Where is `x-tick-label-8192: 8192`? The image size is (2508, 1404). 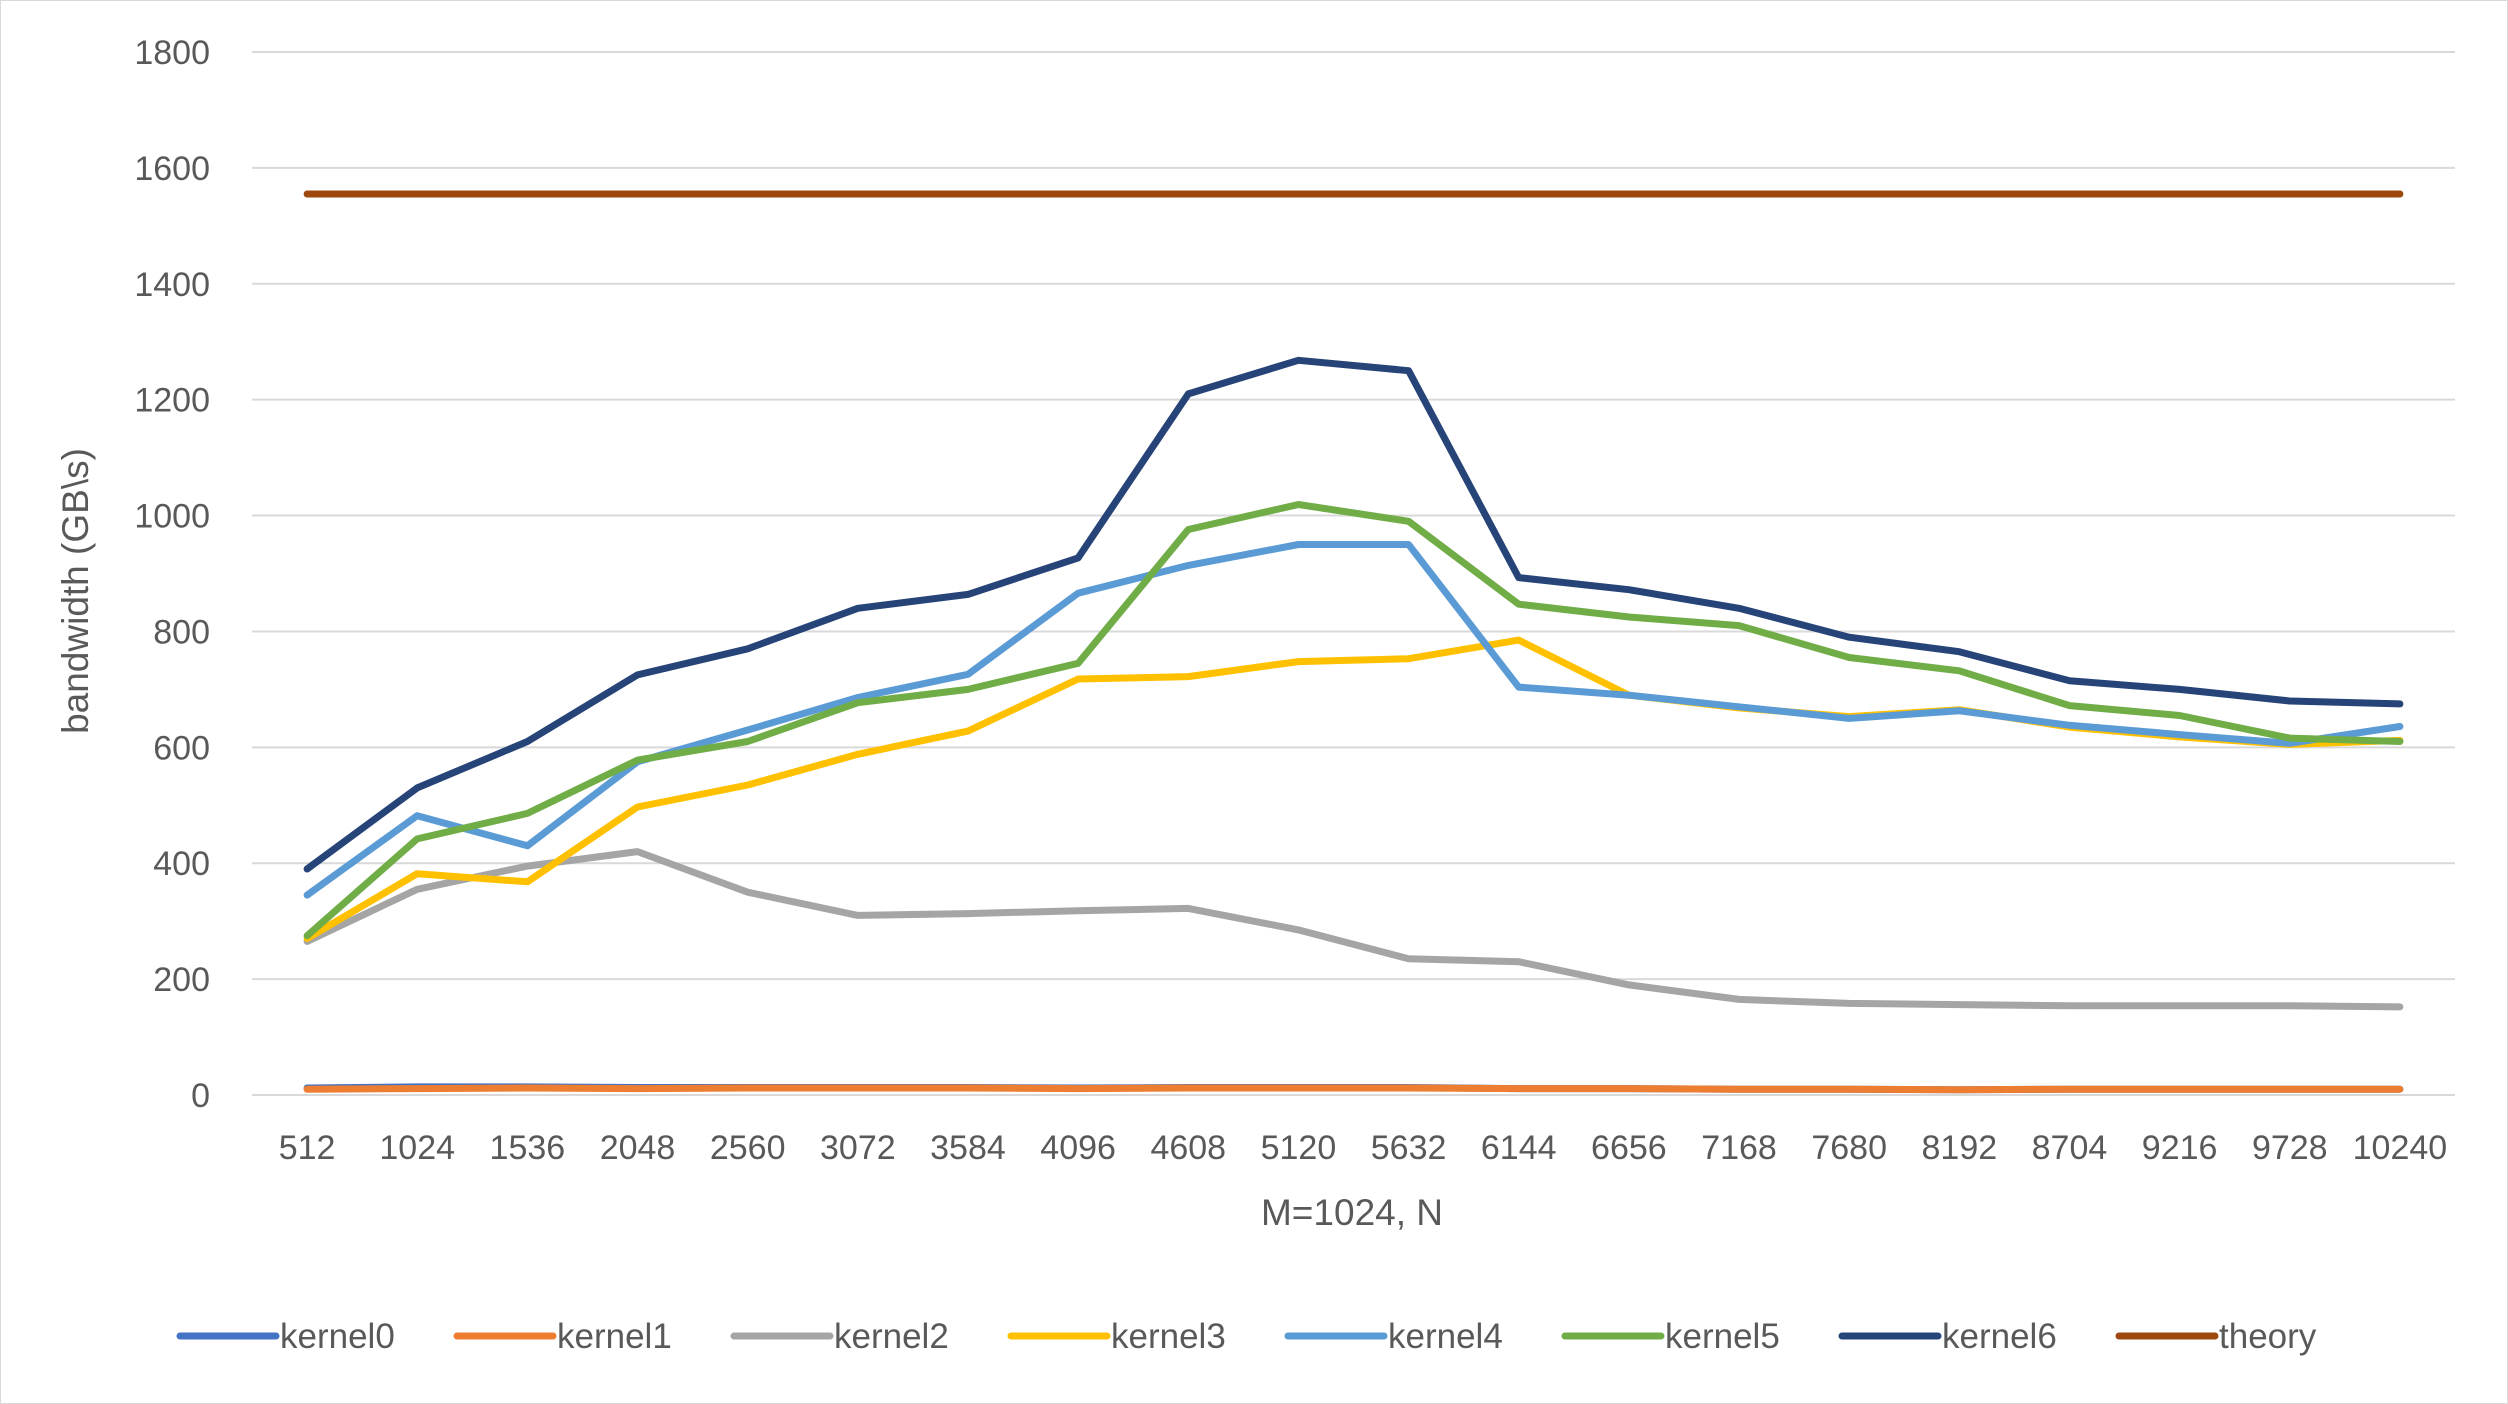 x-tick-label-8192: 8192 is located at coordinates (1960, 1148).